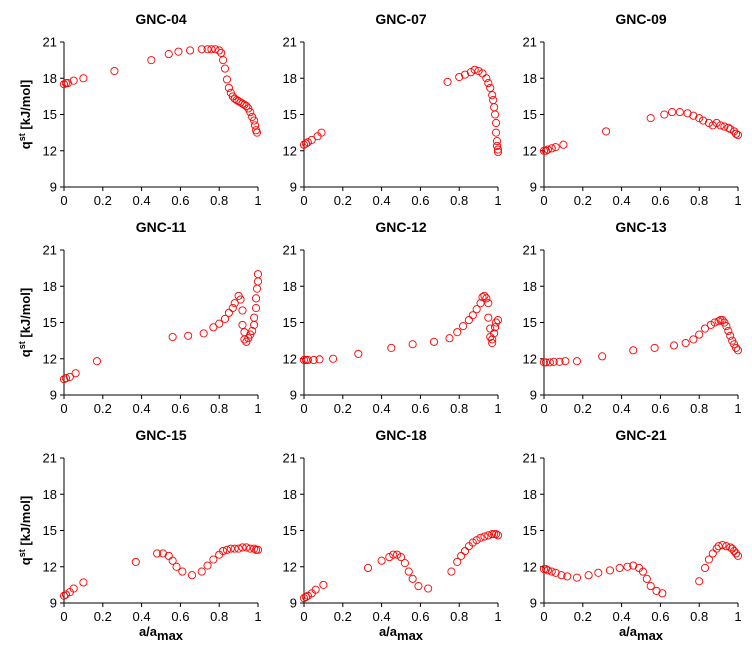 This screenshot has width=752, height=662. What do you see at coordinates (148, 631) in the screenshot?
I see `x-axis-label-main: a/a` at bounding box center [148, 631].